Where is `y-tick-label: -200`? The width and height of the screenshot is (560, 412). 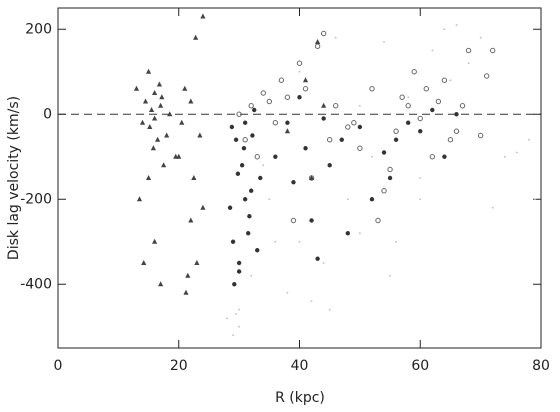
y-tick-label: -200 is located at coordinates (36, 199).